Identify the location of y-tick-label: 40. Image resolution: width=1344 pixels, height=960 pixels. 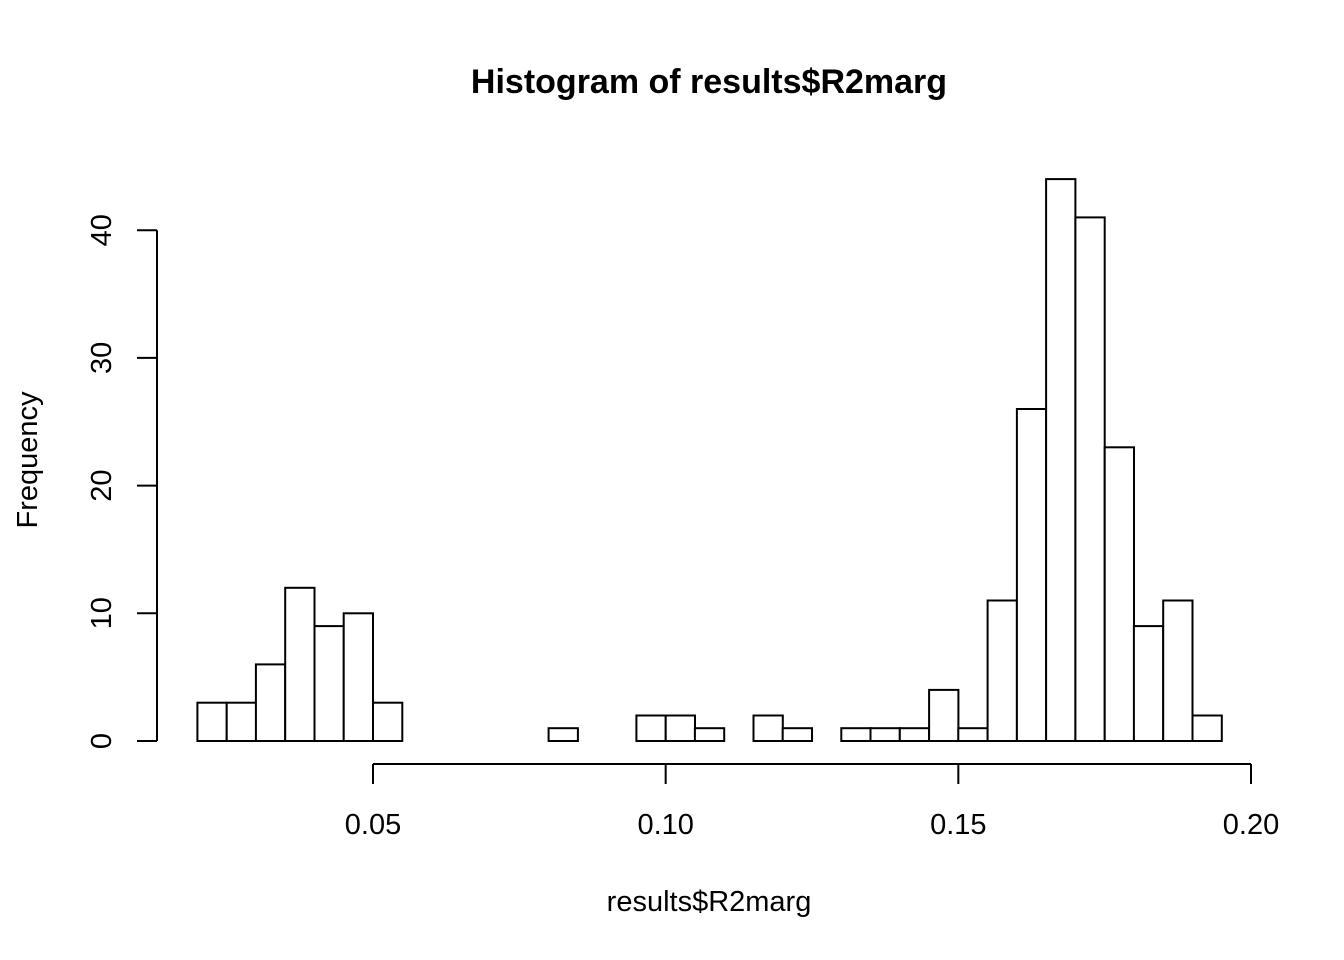
(102, 230).